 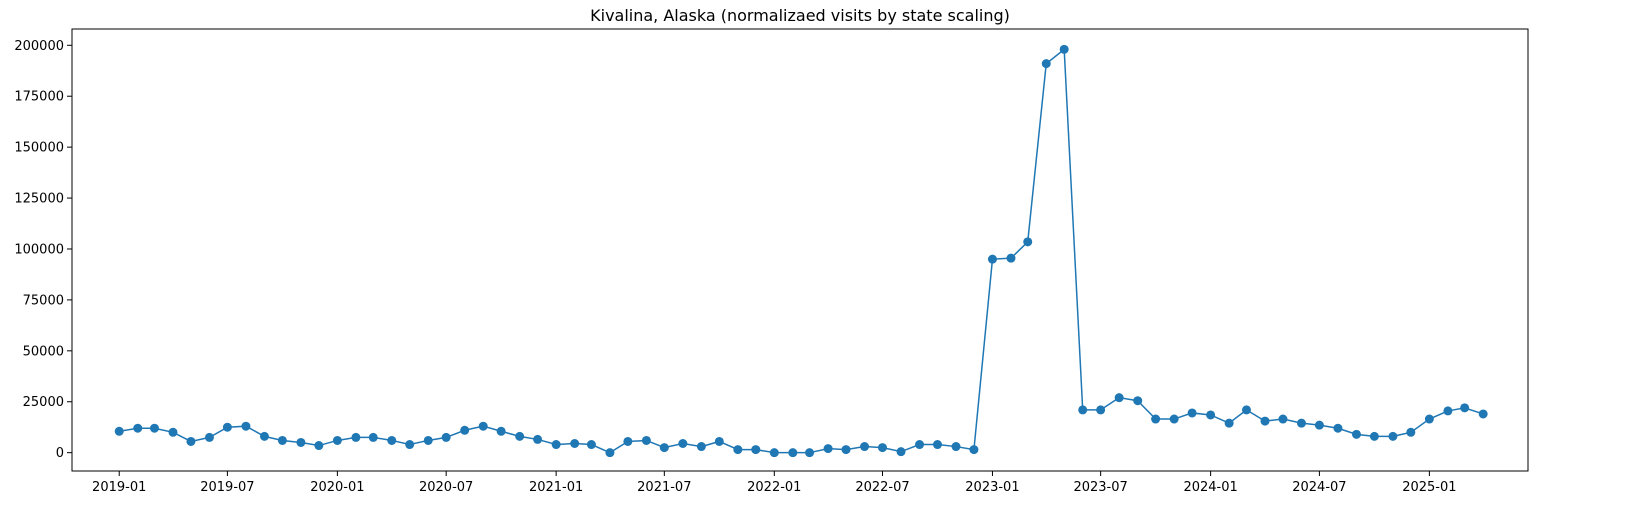 What do you see at coordinates (774, 487) in the screenshot?
I see `x-tick-label: 2022-01` at bounding box center [774, 487].